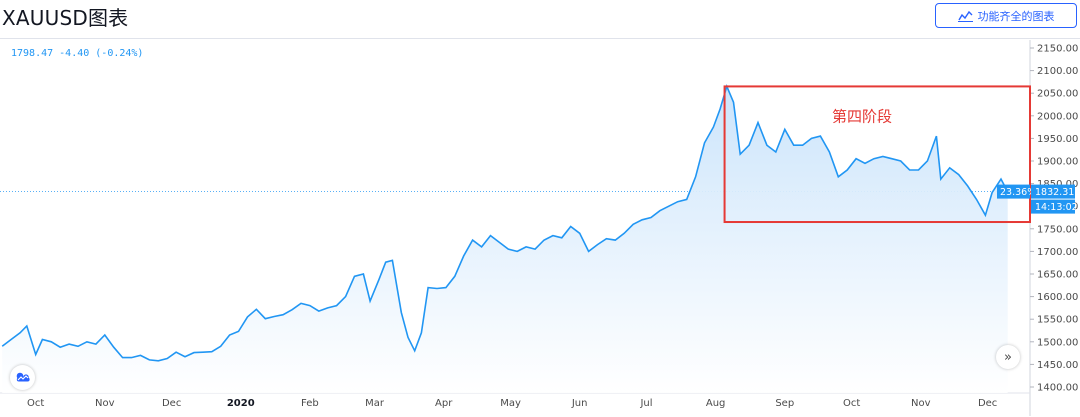 The width and height of the screenshot is (1080, 417). What do you see at coordinates (784, 403) in the screenshot?
I see `x-tick-label: Sep` at bounding box center [784, 403].